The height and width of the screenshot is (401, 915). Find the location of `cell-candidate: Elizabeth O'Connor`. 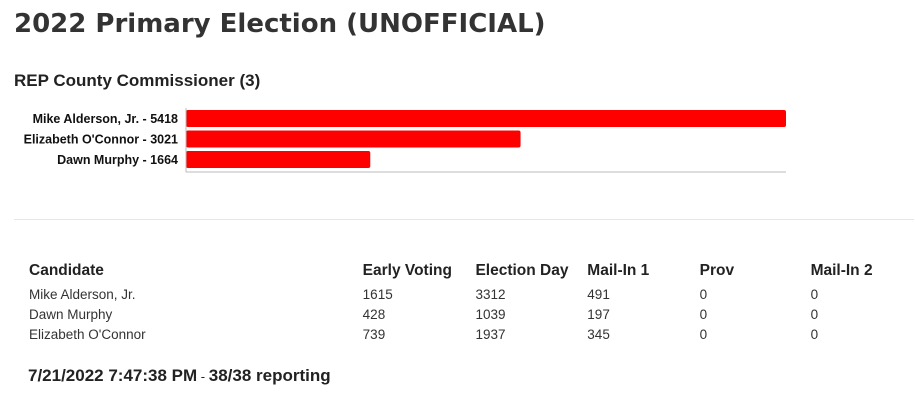

cell-candidate: Elizabeth O'Connor is located at coordinates (87, 334).